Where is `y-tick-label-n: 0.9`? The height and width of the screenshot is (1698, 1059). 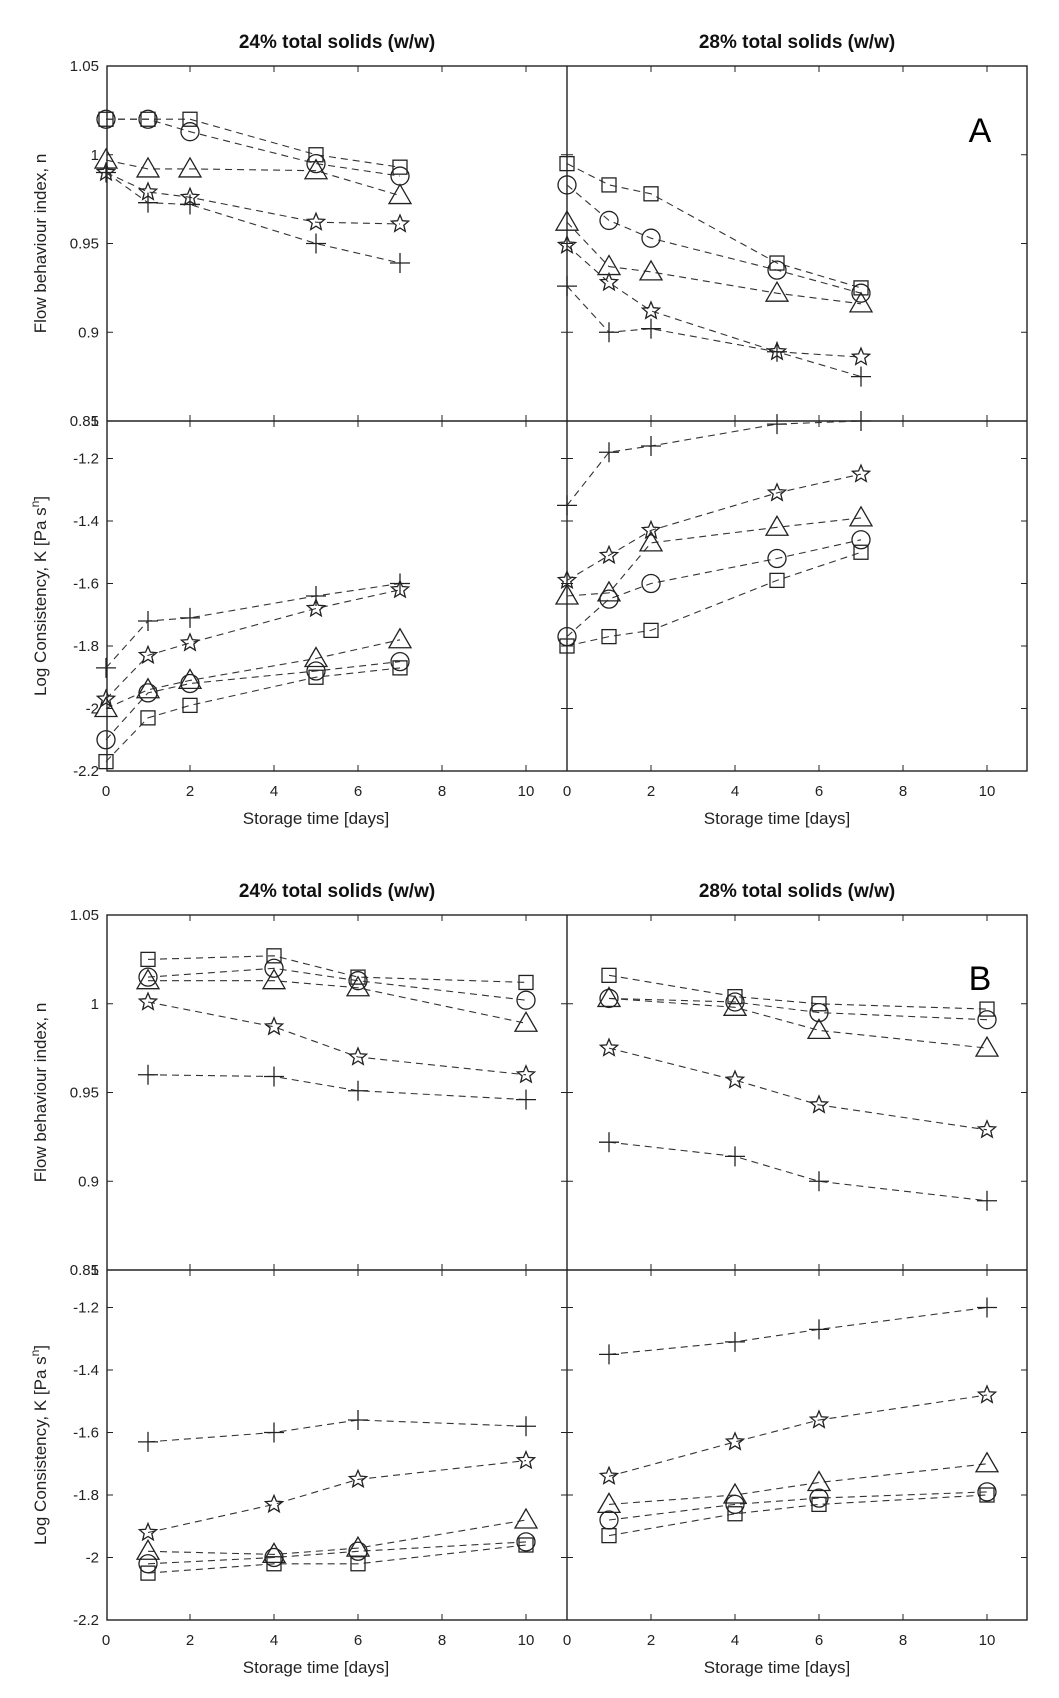
y-tick-label-n: 0.9 is located at coordinates (88, 332).